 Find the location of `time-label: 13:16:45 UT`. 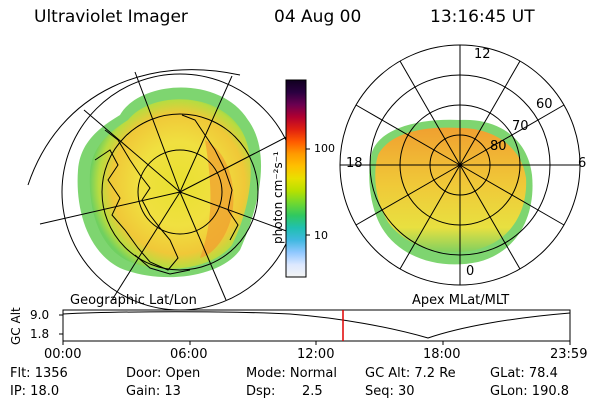

time-label: 13:16:45 UT is located at coordinates (482, 17).